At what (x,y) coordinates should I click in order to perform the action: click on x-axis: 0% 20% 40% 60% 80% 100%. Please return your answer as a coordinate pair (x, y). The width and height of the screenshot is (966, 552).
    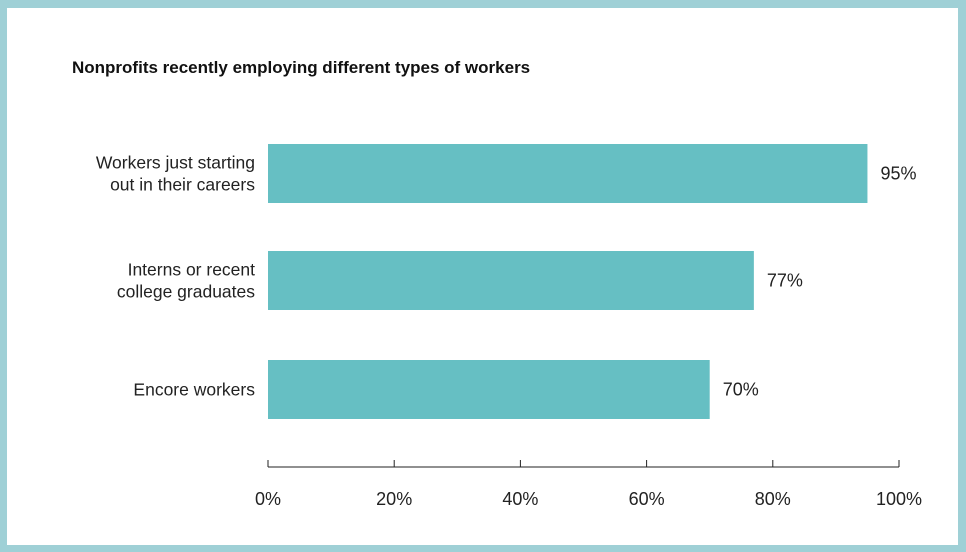
    Looking at the image, I should click on (588, 484).